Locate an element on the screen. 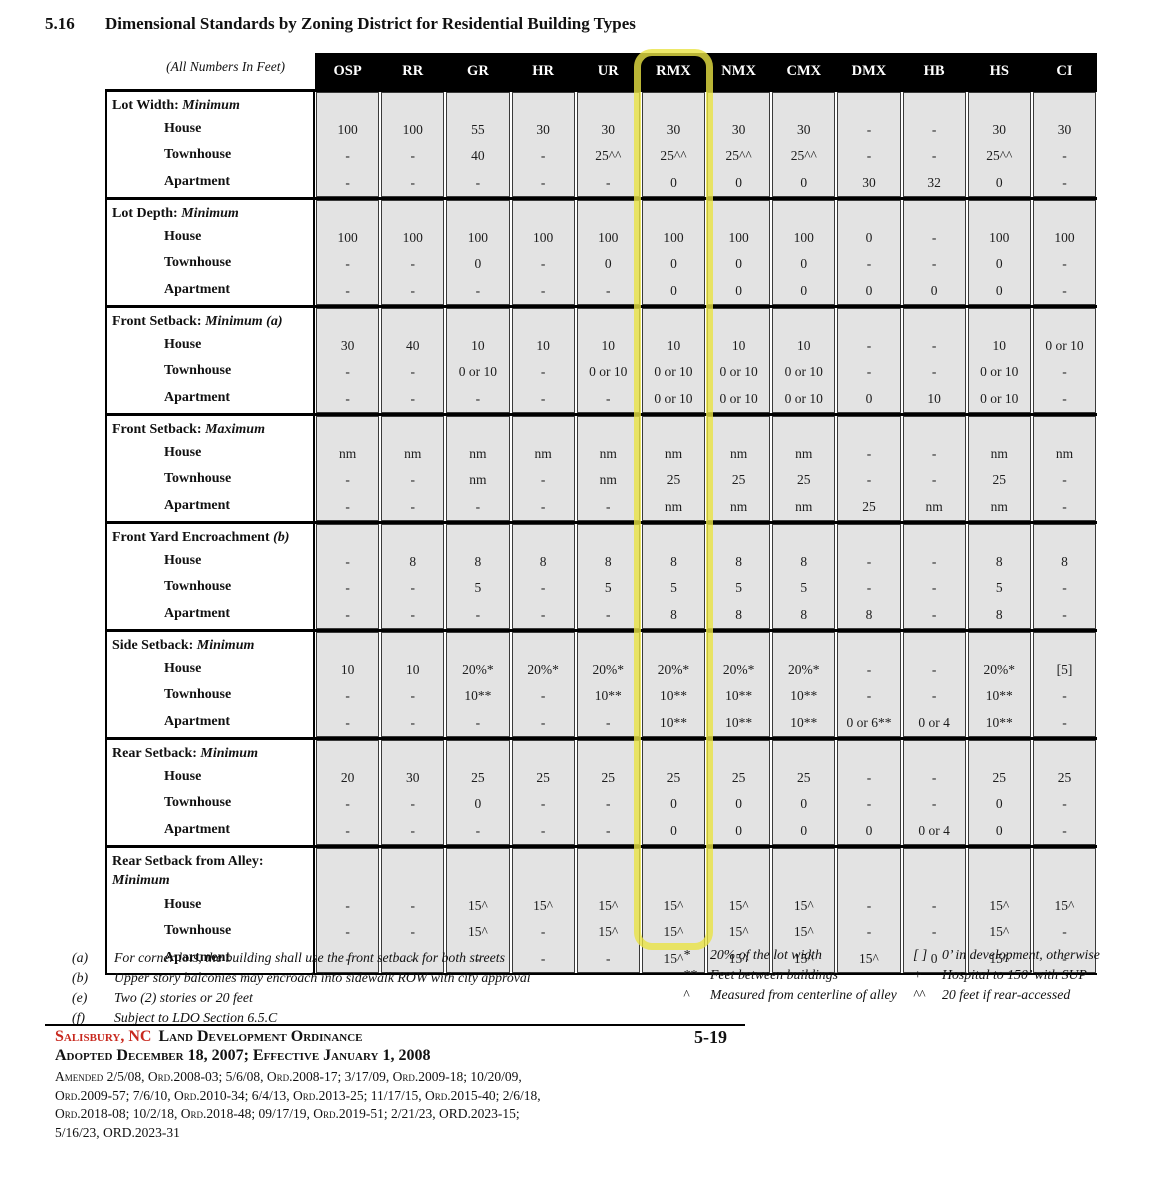 This screenshot has height=1200, width=1163. data-column-hr: 10 - - is located at coordinates (543, 360).